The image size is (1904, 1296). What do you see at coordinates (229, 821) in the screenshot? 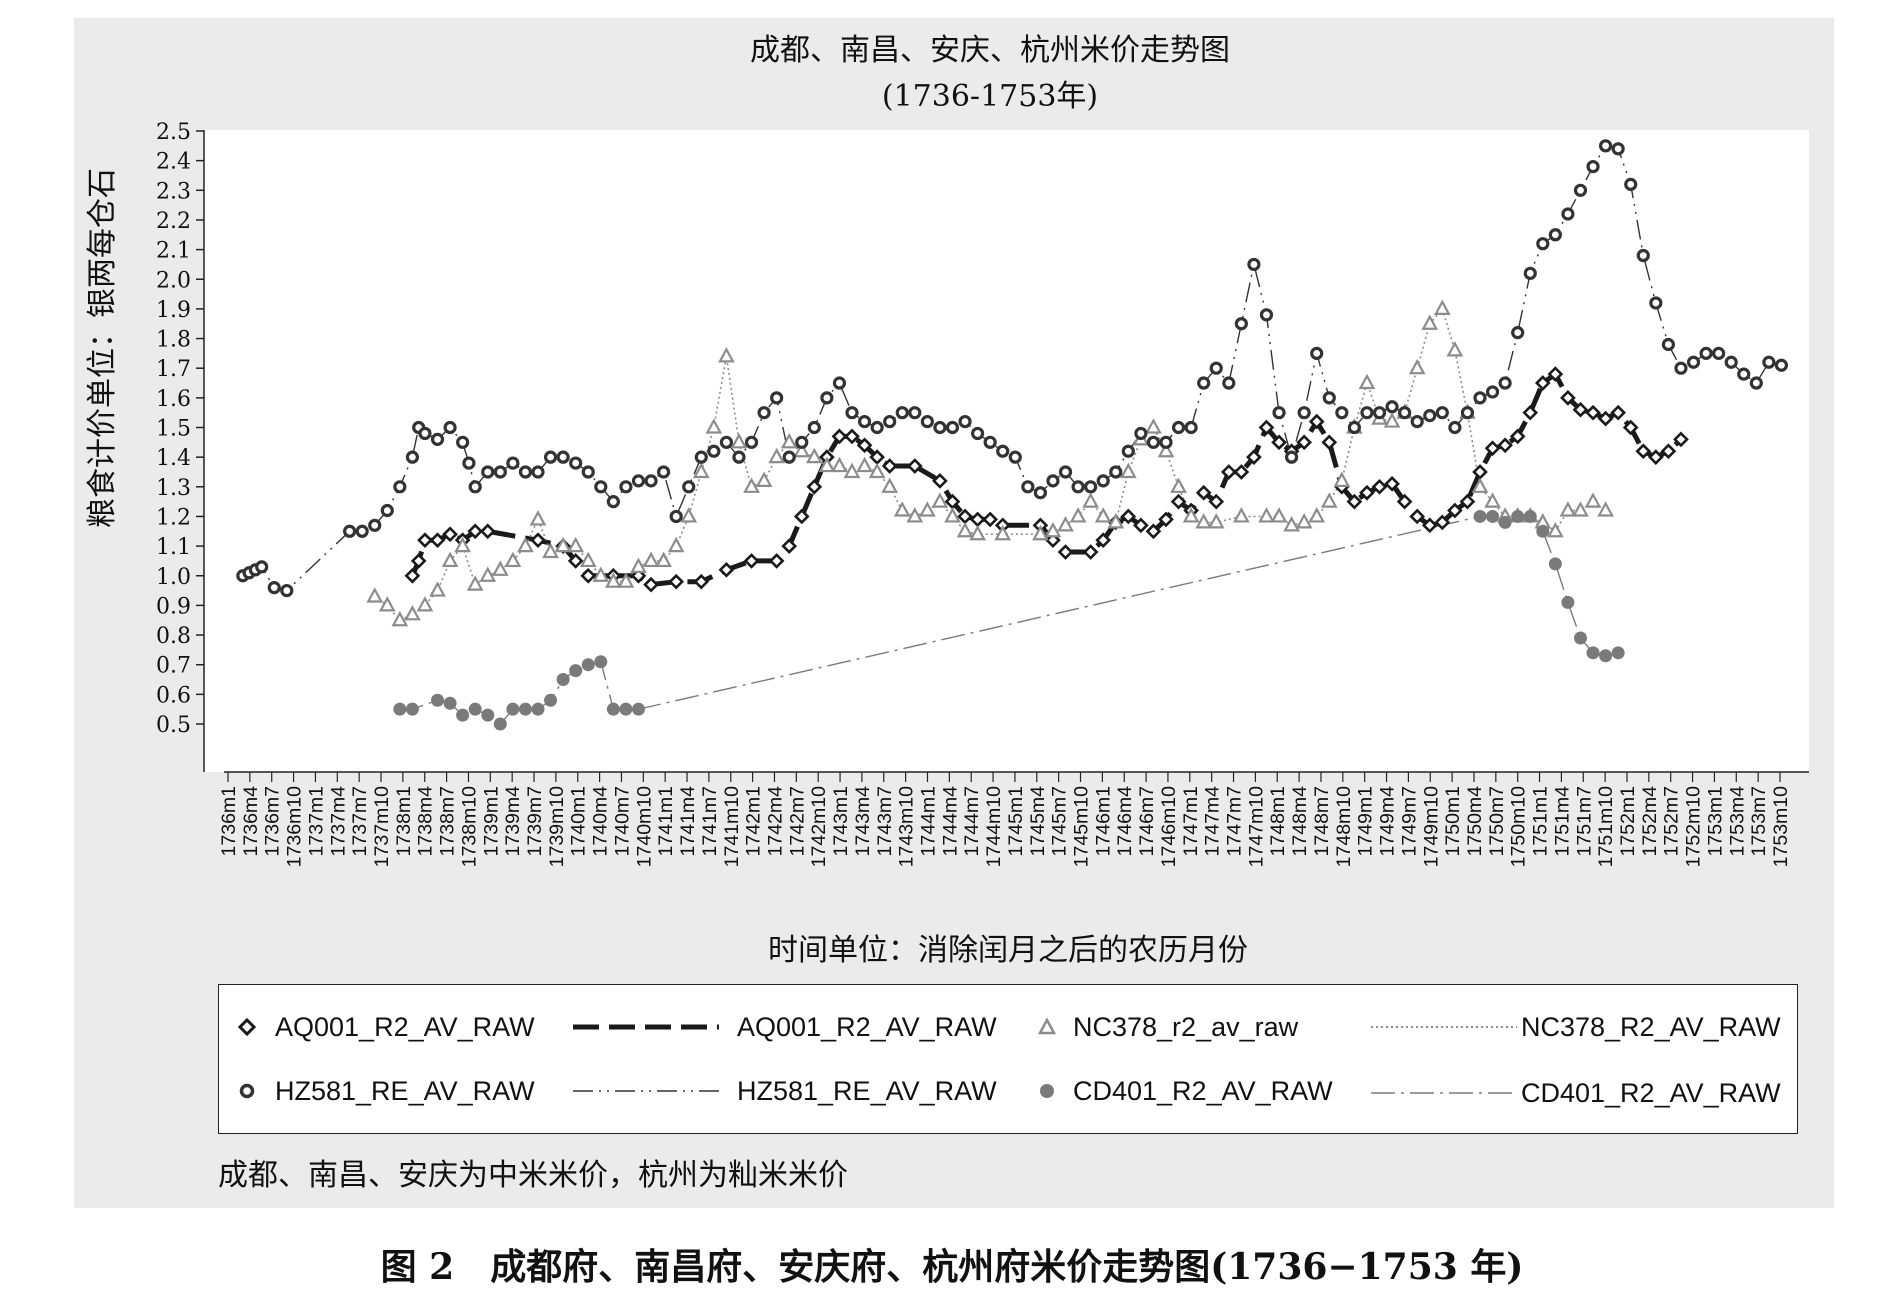
I see `x-tick-label: 1736m1` at bounding box center [229, 821].